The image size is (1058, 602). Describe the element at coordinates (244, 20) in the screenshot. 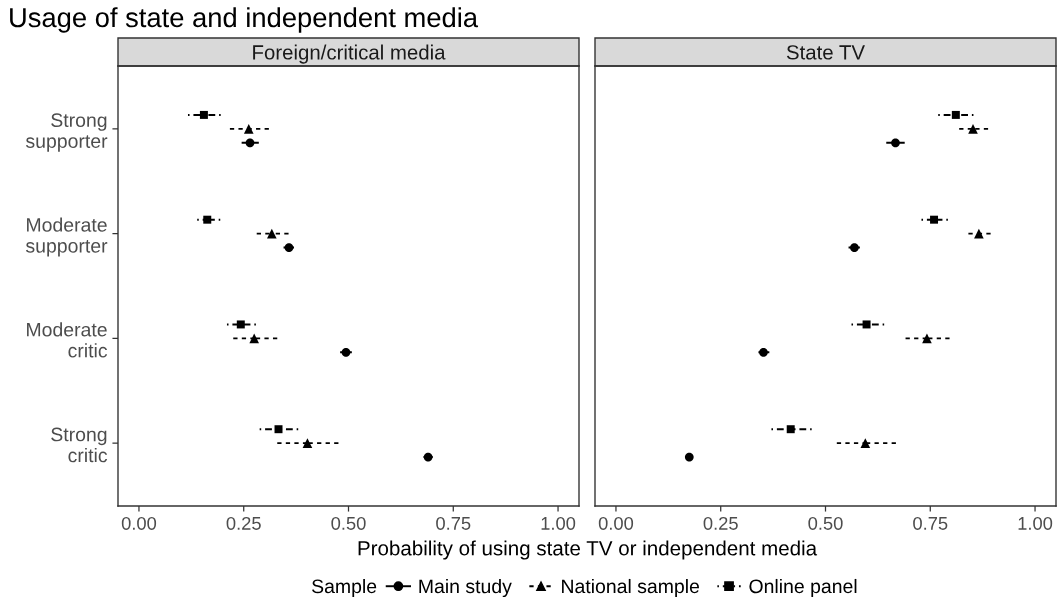

I see `chart-title: Usage of state and independent media` at that location.